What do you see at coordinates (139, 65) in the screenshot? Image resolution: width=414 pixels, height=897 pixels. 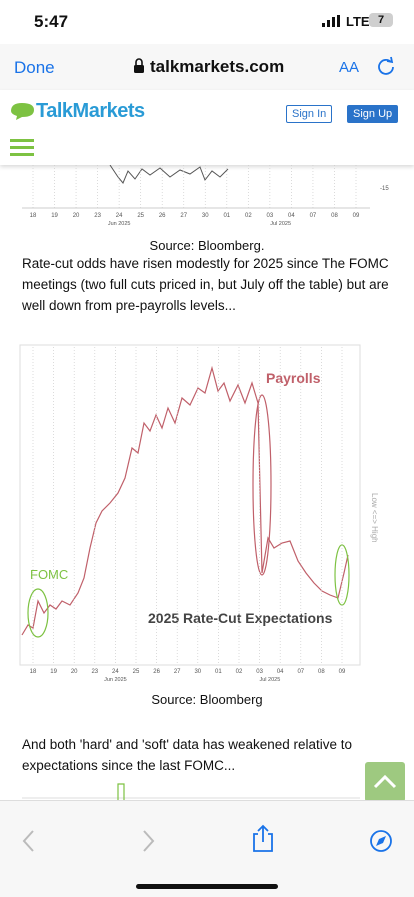 I see `lock-icon` at bounding box center [139, 65].